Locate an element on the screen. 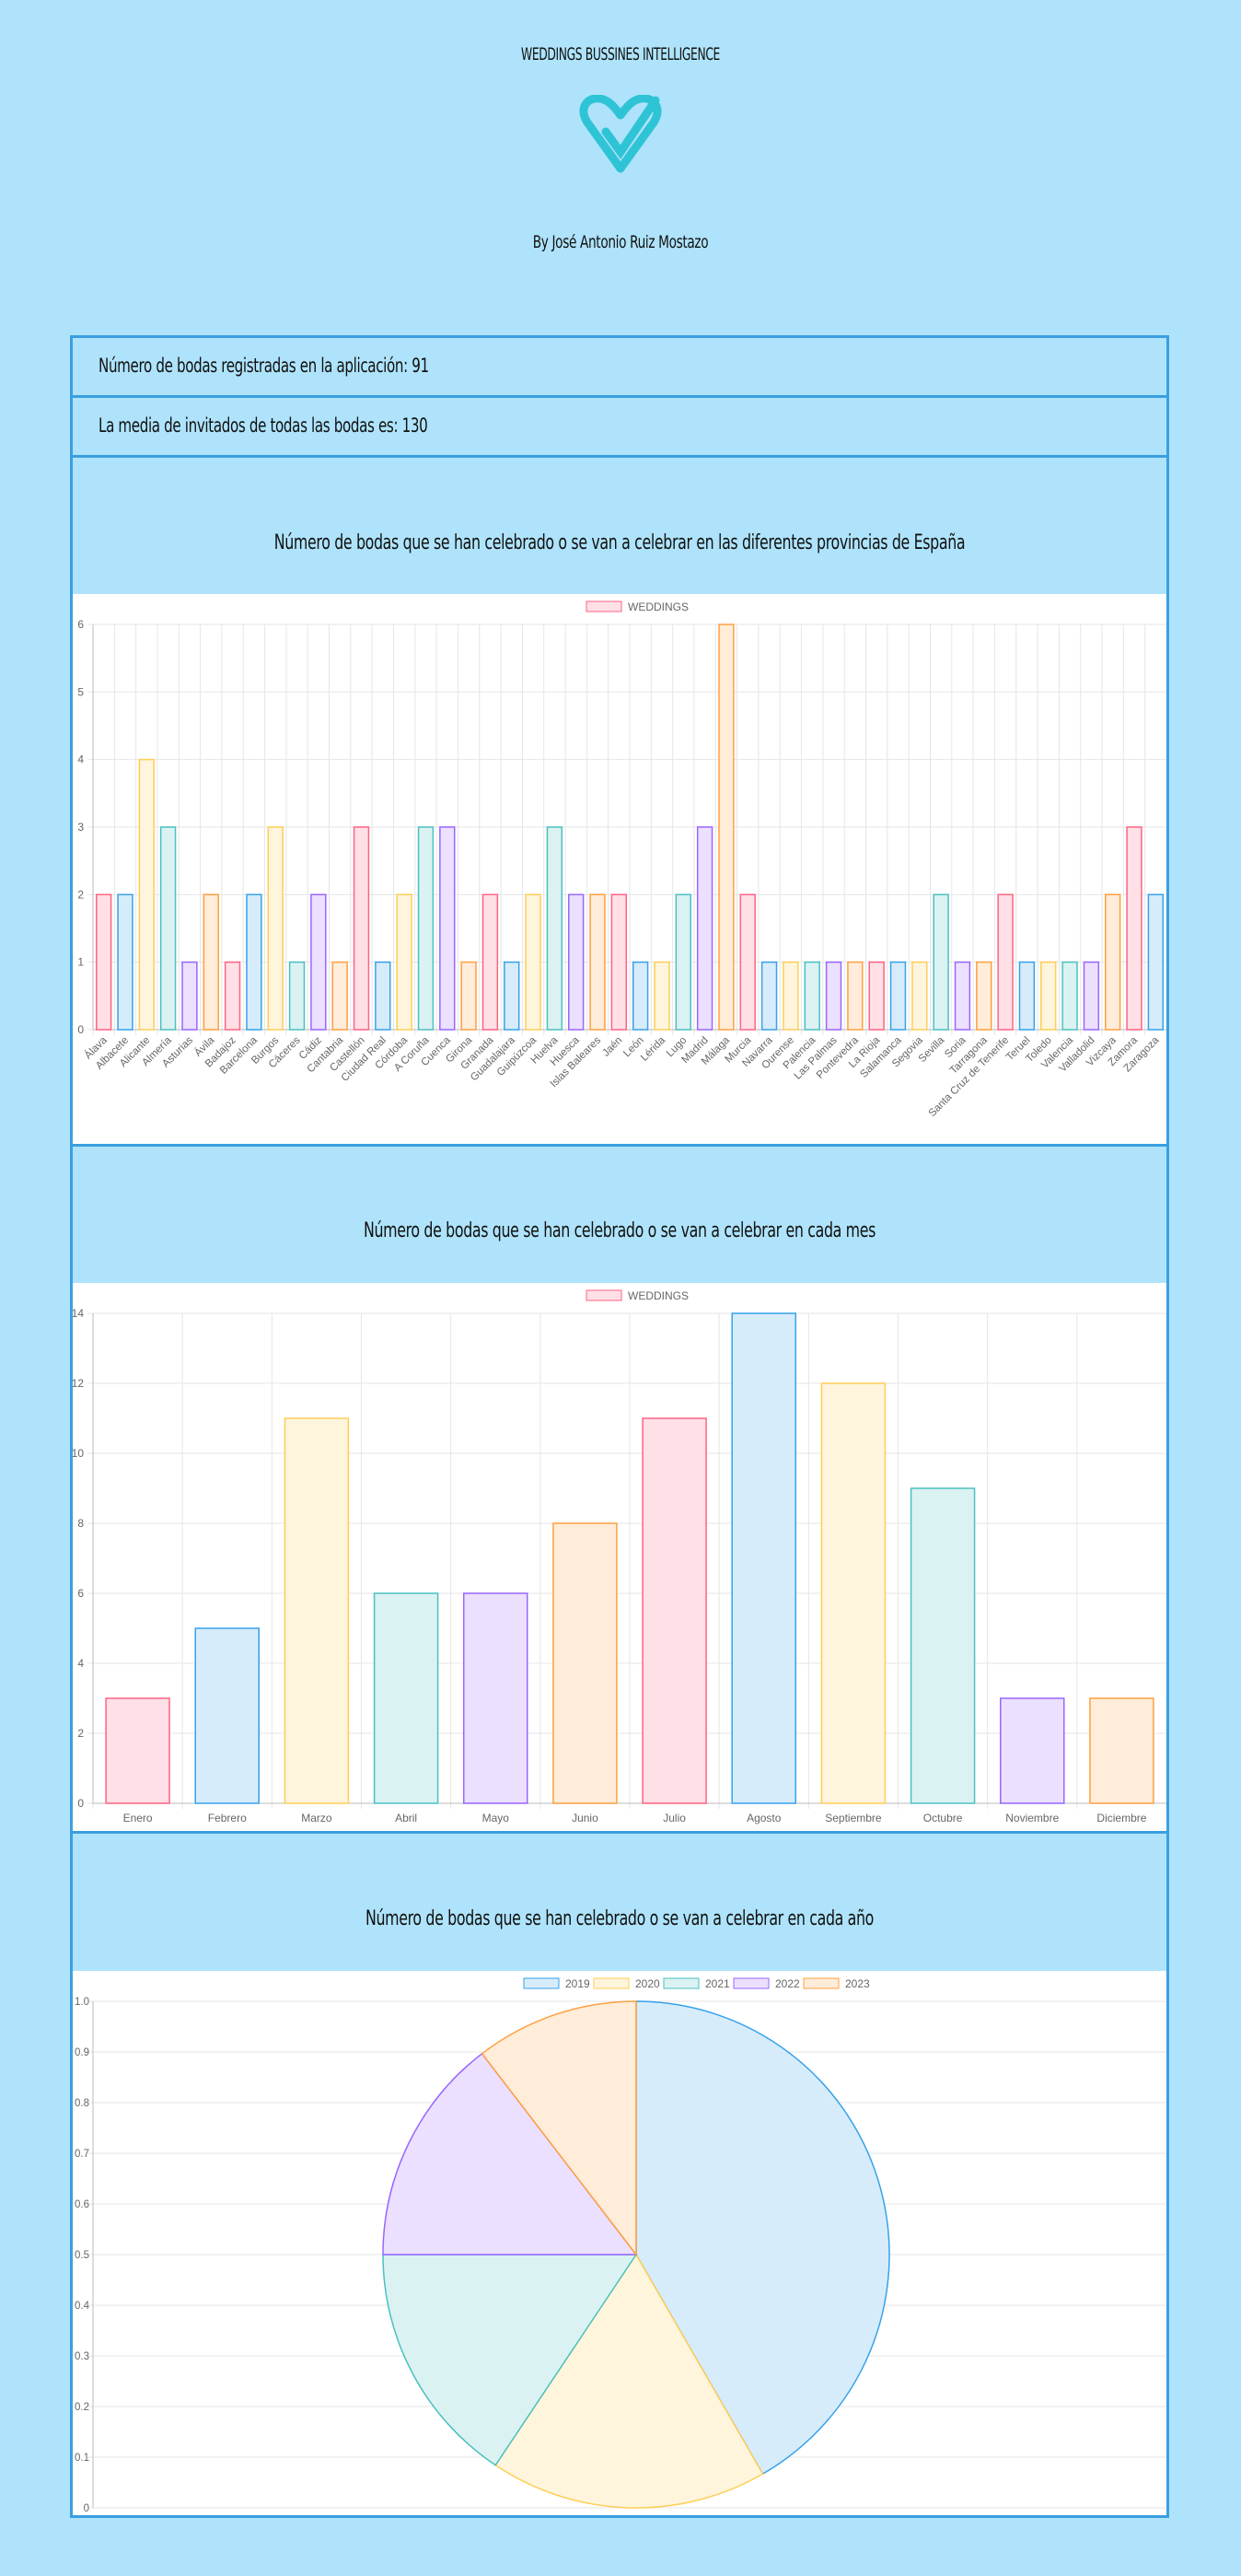  bar-Enero is located at coordinates (137, 1750).